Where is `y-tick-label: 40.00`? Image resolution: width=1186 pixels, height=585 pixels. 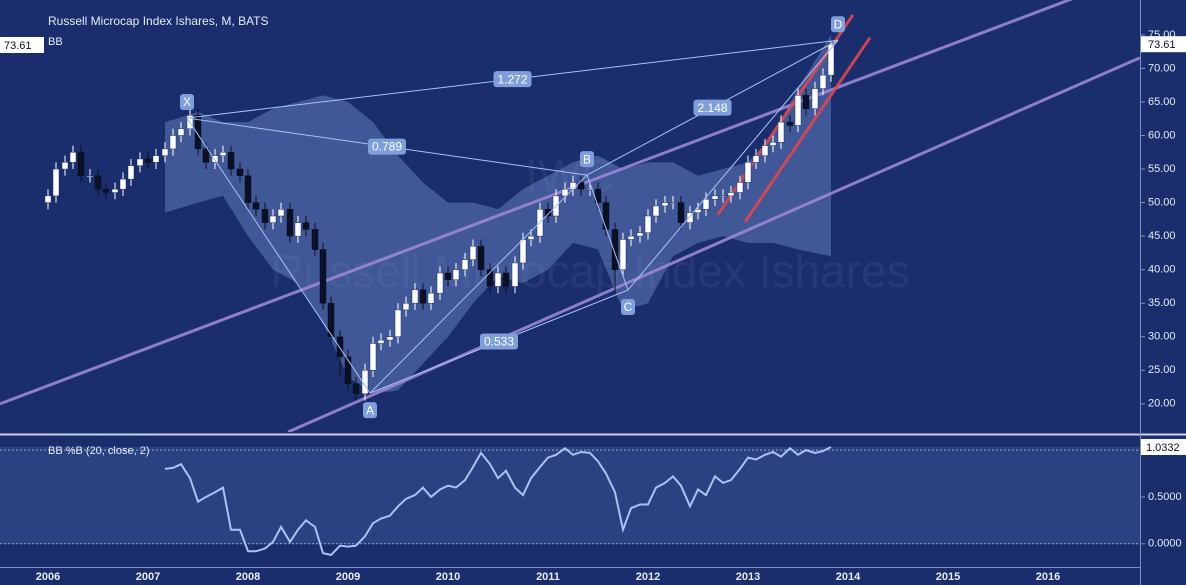
y-tick-label: 40.00 is located at coordinates (1162, 270).